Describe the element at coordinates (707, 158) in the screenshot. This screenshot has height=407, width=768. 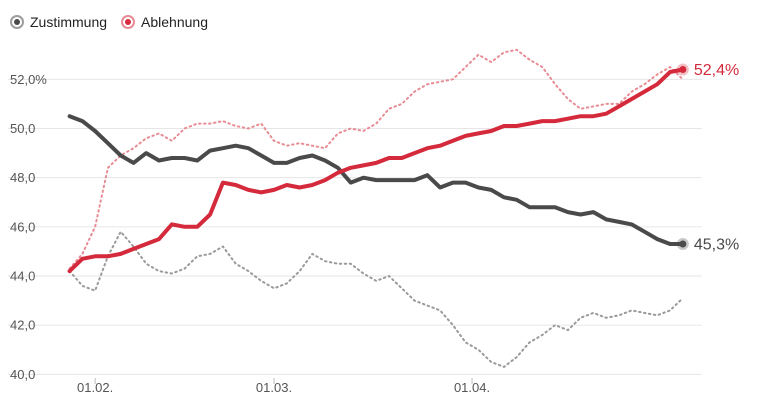
I see `end-markers: 45,3% 52,4%` at that location.